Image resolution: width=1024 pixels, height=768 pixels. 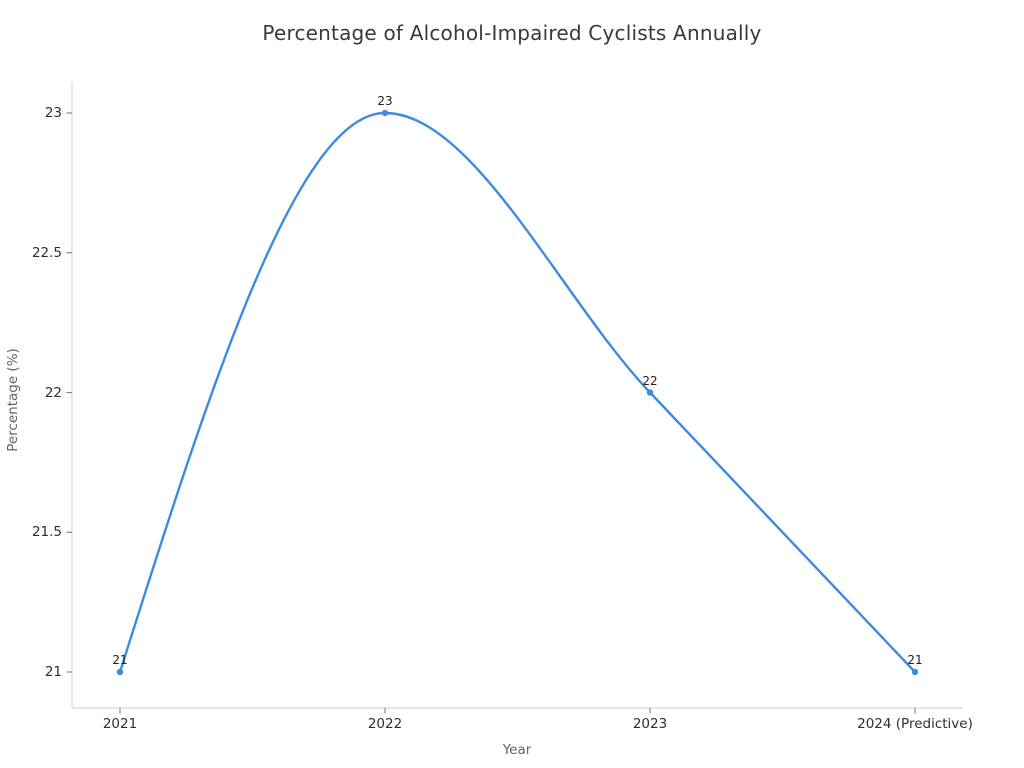 I want to click on y-axis-title: Percentage (%), so click(x=13, y=400).